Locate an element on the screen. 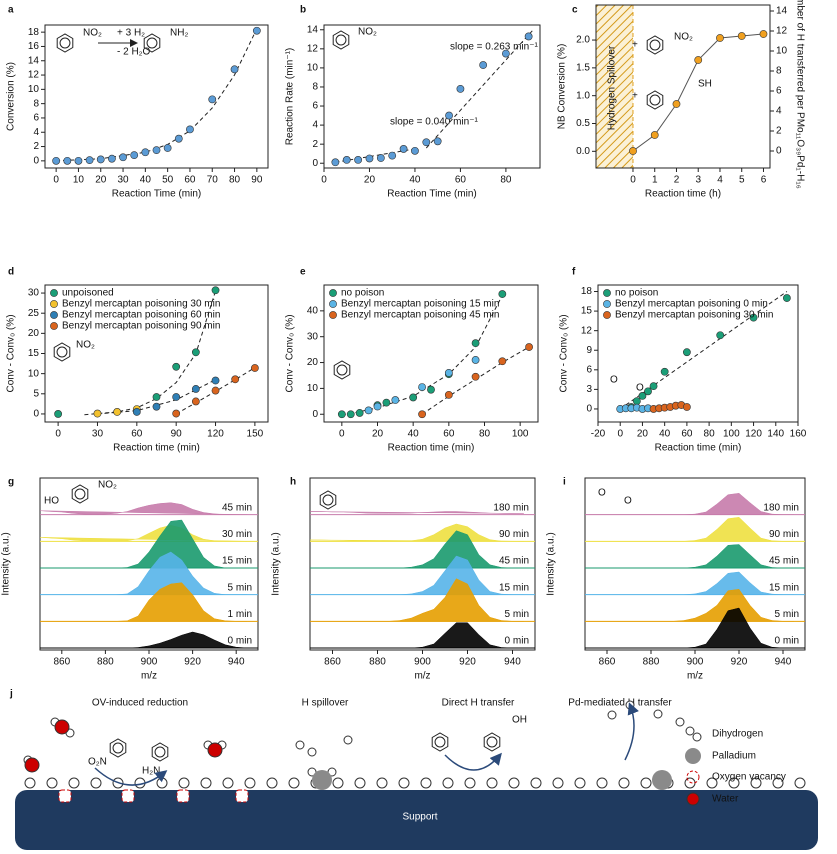  x-axis-label: Reaction Time (min) is located at coordinates (156, 194).